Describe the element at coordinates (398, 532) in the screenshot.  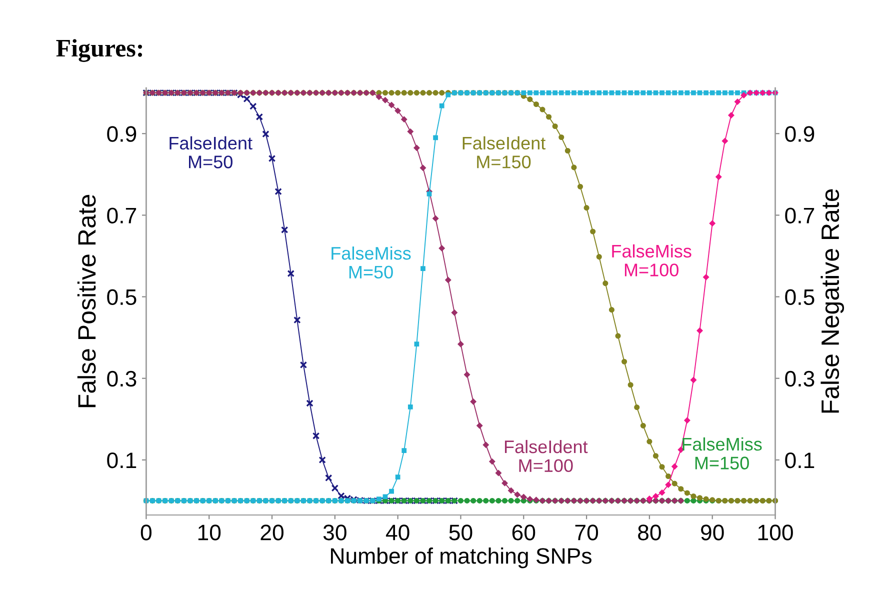
I see `x-tick-label: 40` at that location.